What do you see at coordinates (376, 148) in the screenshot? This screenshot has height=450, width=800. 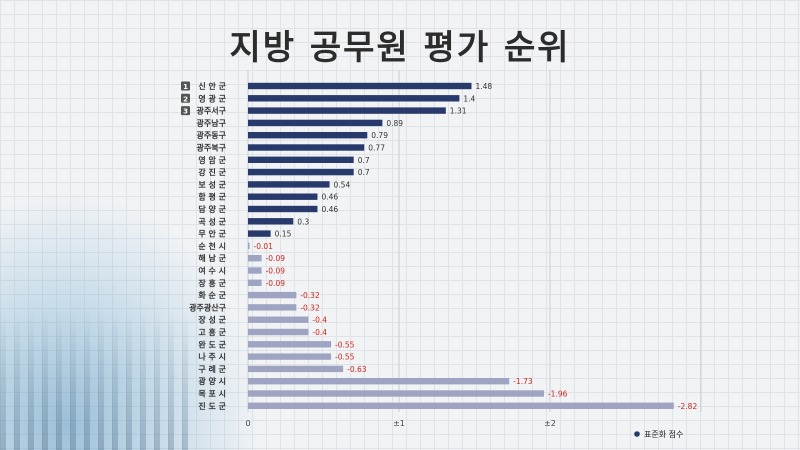 I see `value-label: 0.77` at bounding box center [376, 148].